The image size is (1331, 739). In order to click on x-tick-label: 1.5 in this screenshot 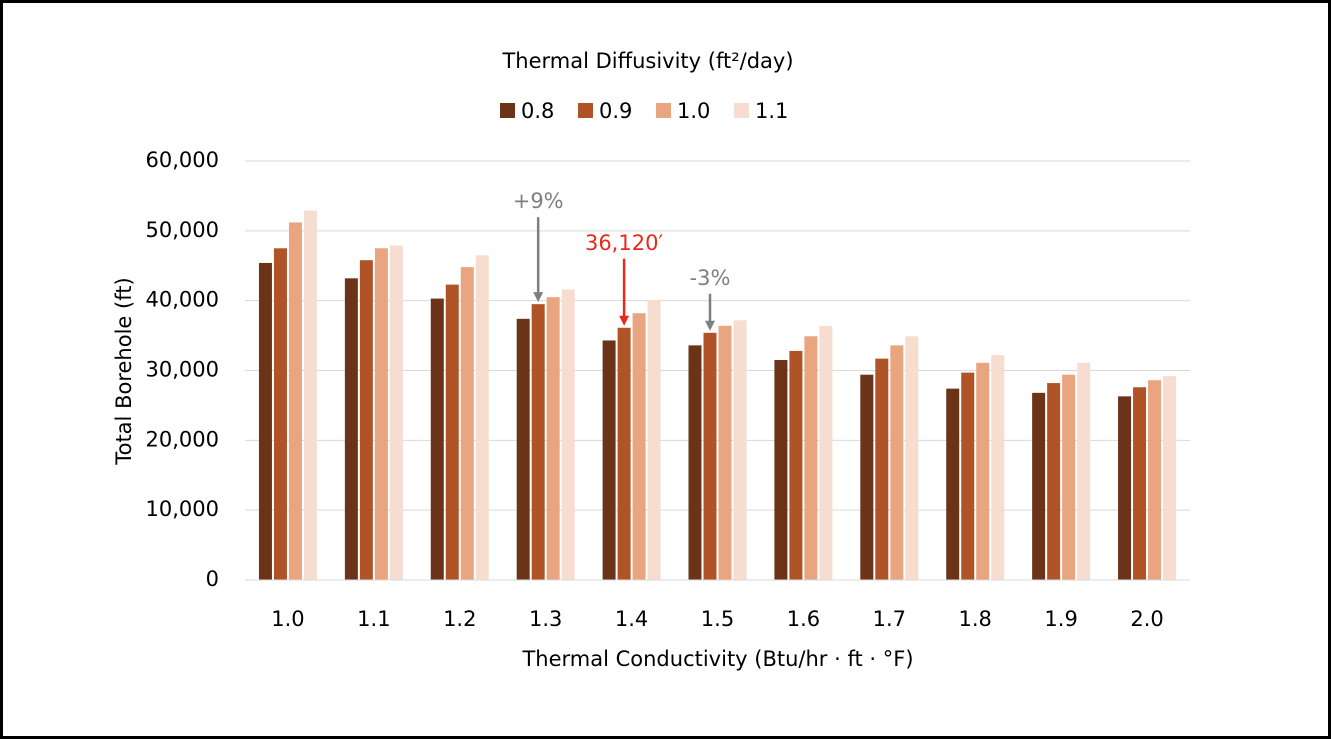, I will do `click(717, 619)`.